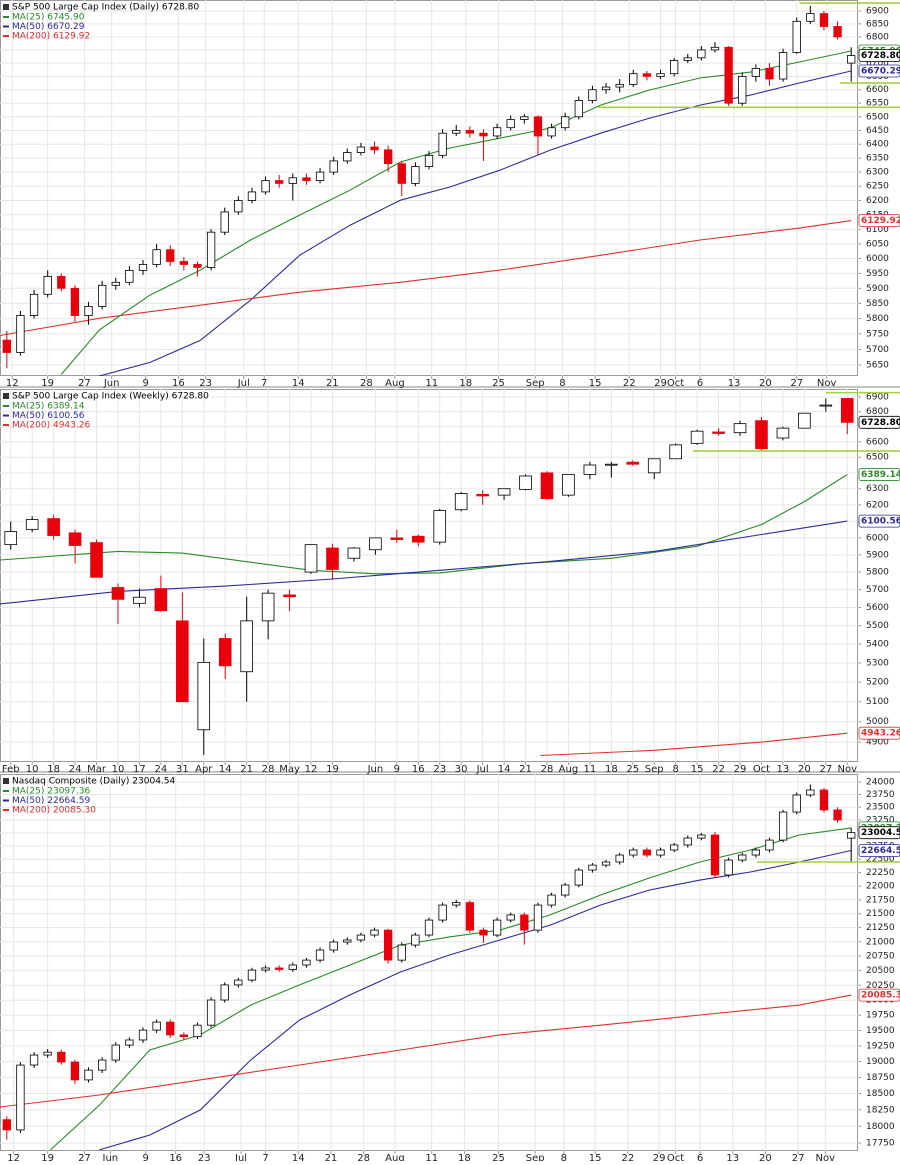 The height and width of the screenshot is (1165, 900). Describe the element at coordinates (298, 383) in the screenshot. I see `x-tick-label: 14` at that location.